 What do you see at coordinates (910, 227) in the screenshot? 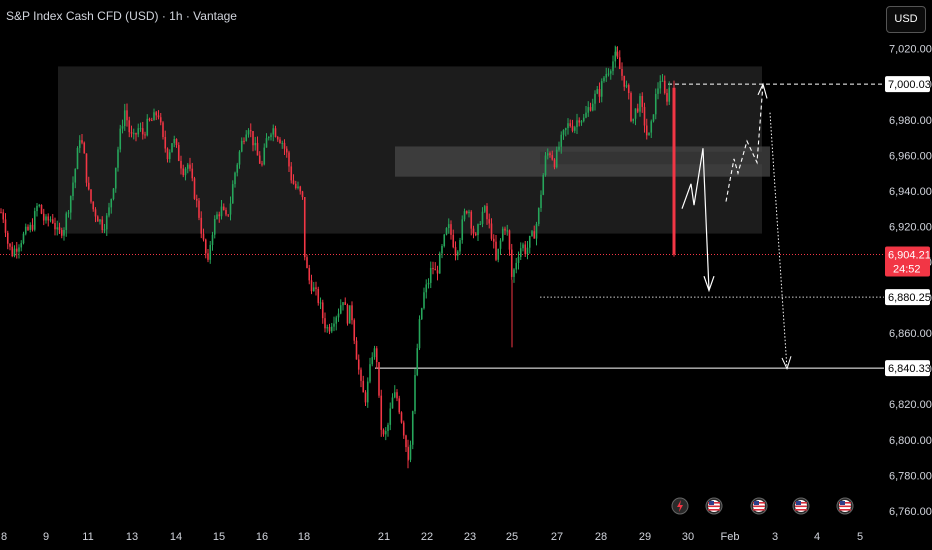
I see `y-tick-label: 6,920.00` at bounding box center [910, 227].